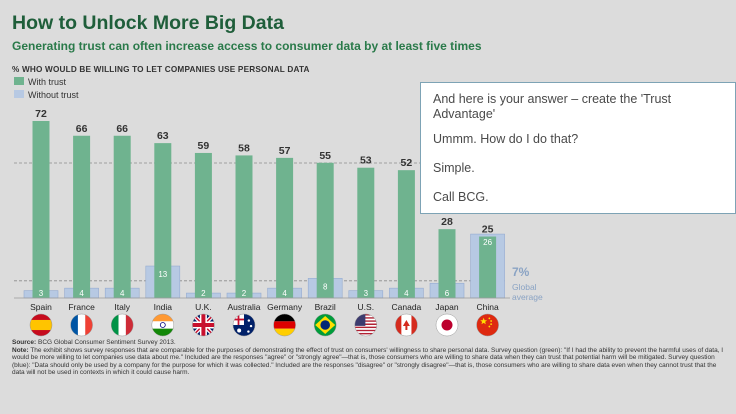 This screenshot has width=736, height=414. I want to click on legend-label-without-trust: Without trust, so click(53, 95).